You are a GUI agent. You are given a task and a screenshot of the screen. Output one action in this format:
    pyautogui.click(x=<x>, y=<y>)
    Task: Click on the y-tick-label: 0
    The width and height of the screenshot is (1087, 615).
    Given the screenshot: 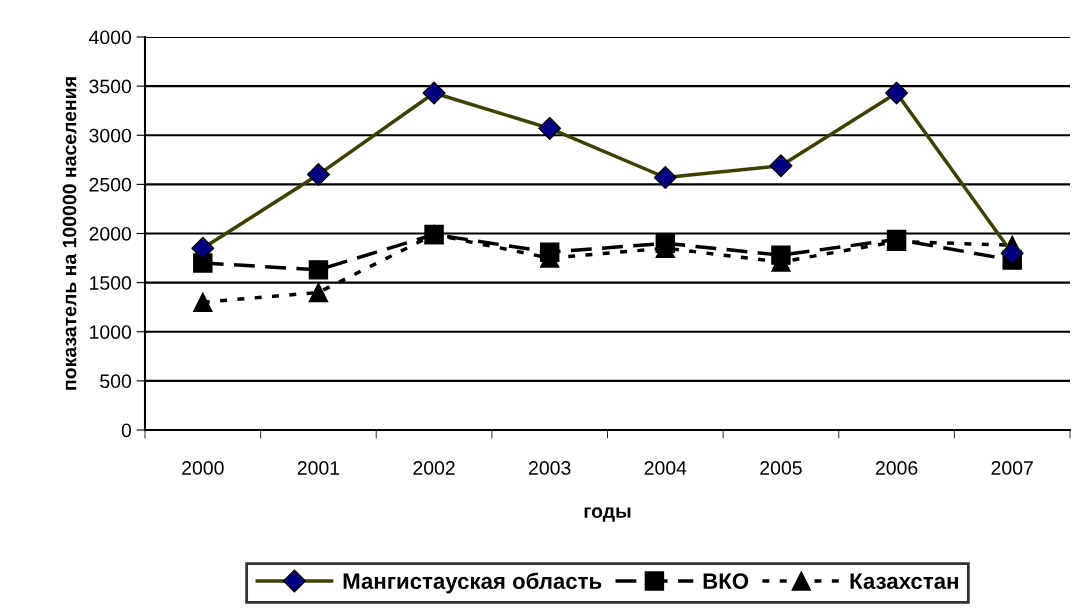 What is the action you would take?
    pyautogui.click(x=126, y=430)
    